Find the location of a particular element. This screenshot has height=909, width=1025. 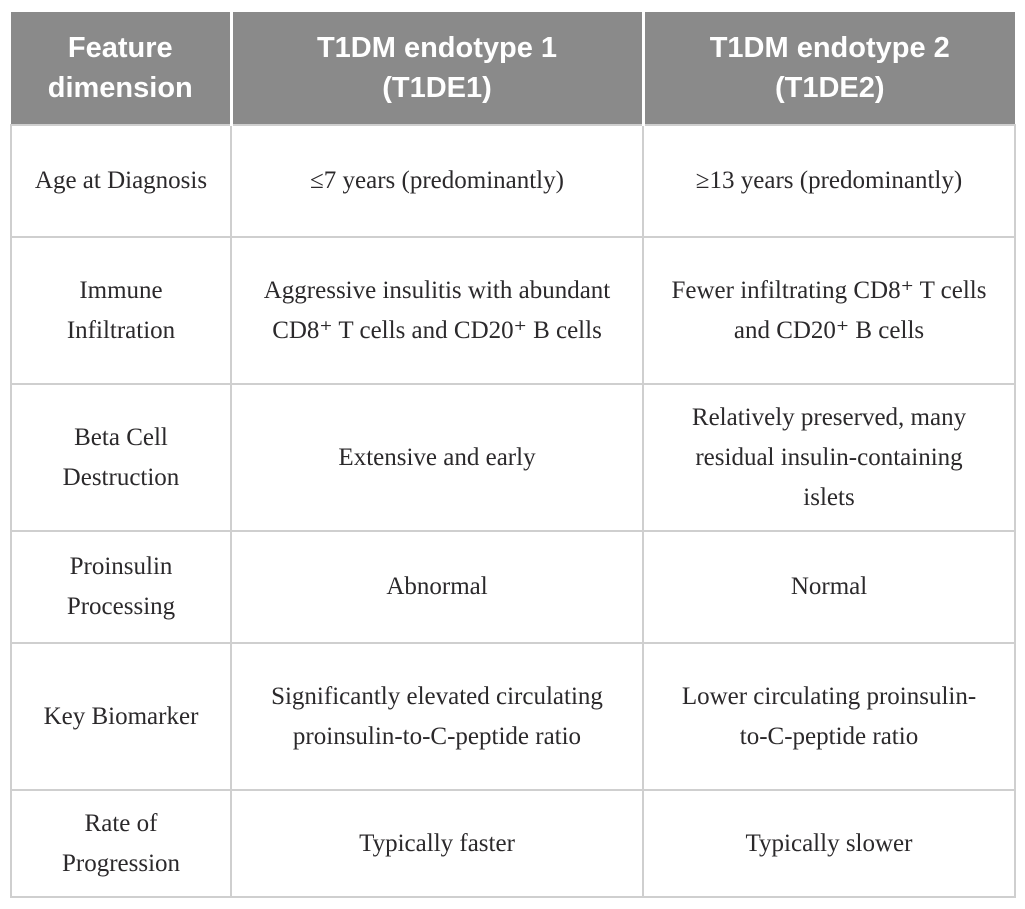

cell-feature-key-biomarker: Key Biomarker is located at coordinates (121, 716).